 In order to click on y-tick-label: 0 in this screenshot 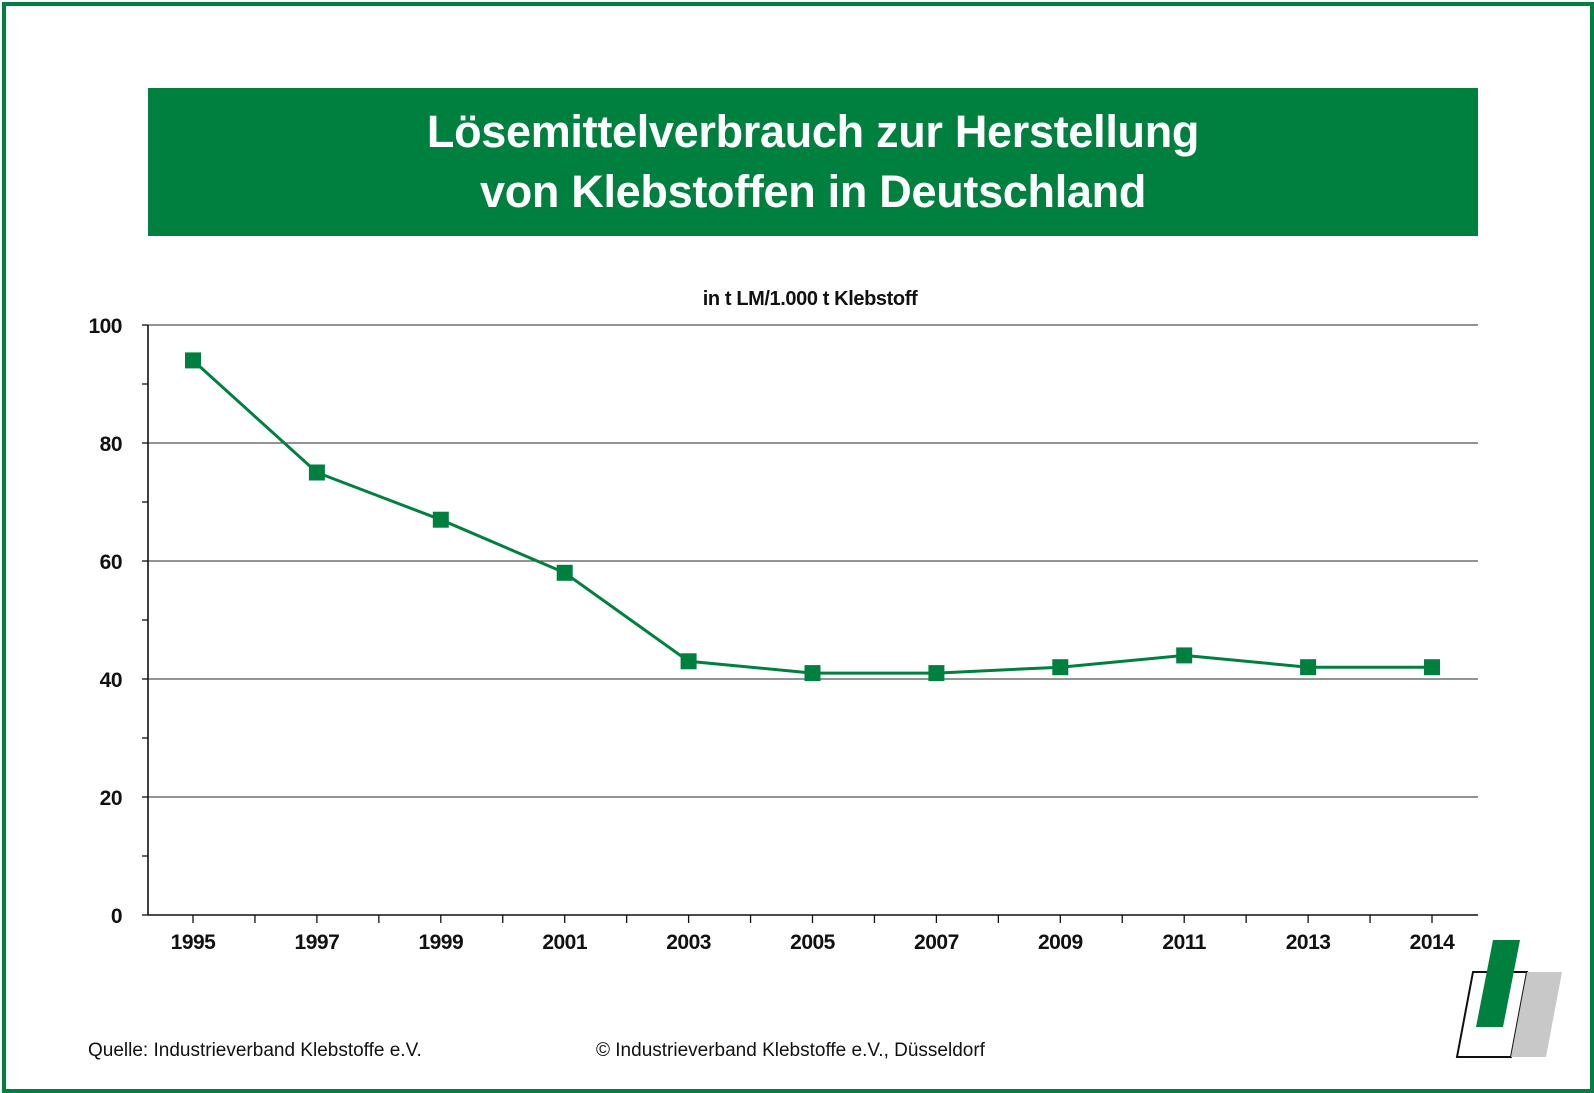, I will do `click(116, 916)`.